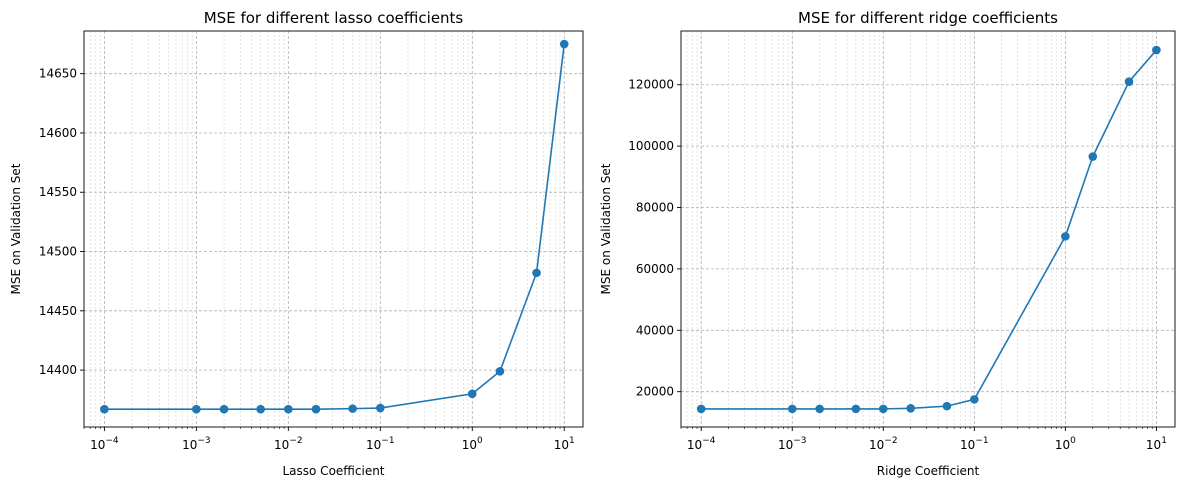 The width and height of the screenshot is (1190, 489). What do you see at coordinates (58, 252) in the screenshot?
I see `y-tick-label: 14500` at bounding box center [58, 252].